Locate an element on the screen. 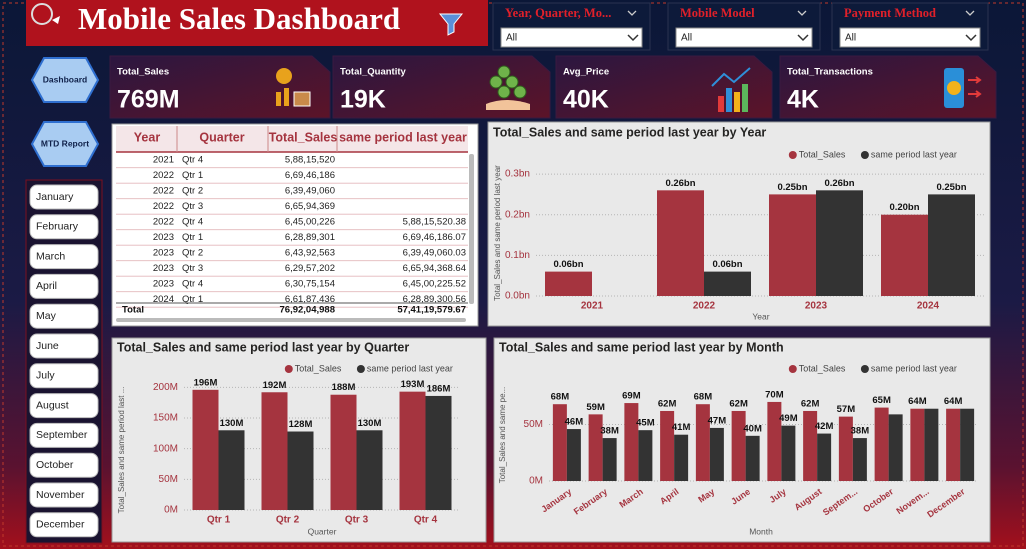 The image size is (1026, 549). scrollbar is located at coordinates (471, 229).